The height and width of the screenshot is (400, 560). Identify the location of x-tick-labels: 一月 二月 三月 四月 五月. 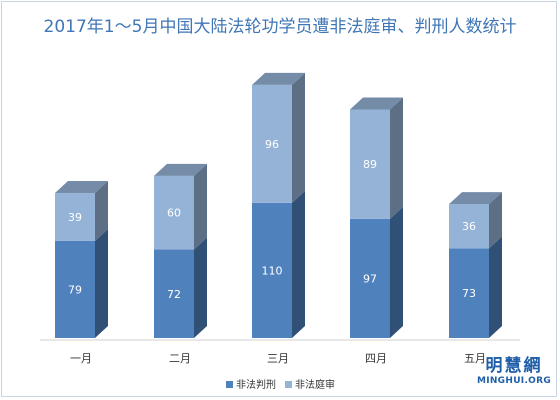
(278, 358).